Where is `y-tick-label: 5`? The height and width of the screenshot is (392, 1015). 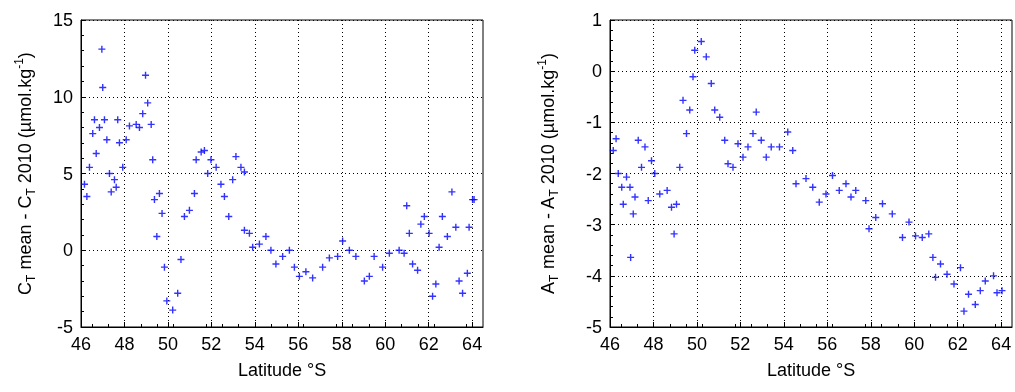 y-tick-label: 5 is located at coordinates (67, 173).